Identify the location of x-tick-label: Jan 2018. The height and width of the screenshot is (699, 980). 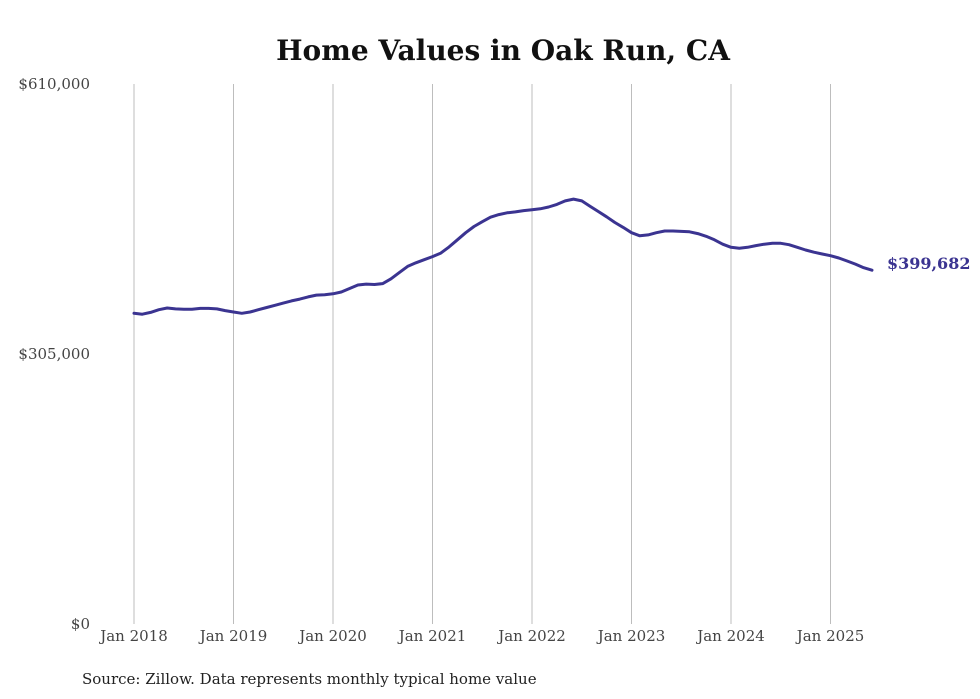
(133, 636).